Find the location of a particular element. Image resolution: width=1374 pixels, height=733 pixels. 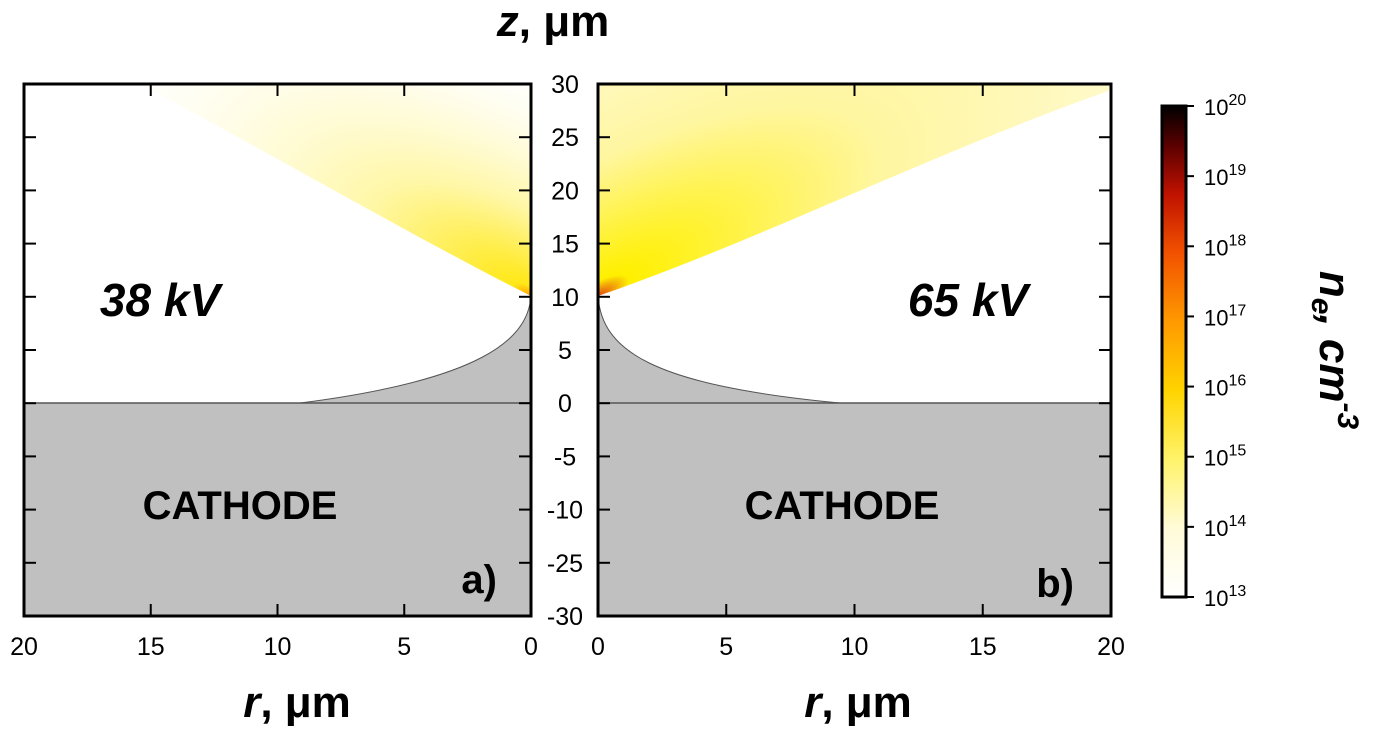

colorbar-tick-label: 1014 is located at coordinates (1225, 527).